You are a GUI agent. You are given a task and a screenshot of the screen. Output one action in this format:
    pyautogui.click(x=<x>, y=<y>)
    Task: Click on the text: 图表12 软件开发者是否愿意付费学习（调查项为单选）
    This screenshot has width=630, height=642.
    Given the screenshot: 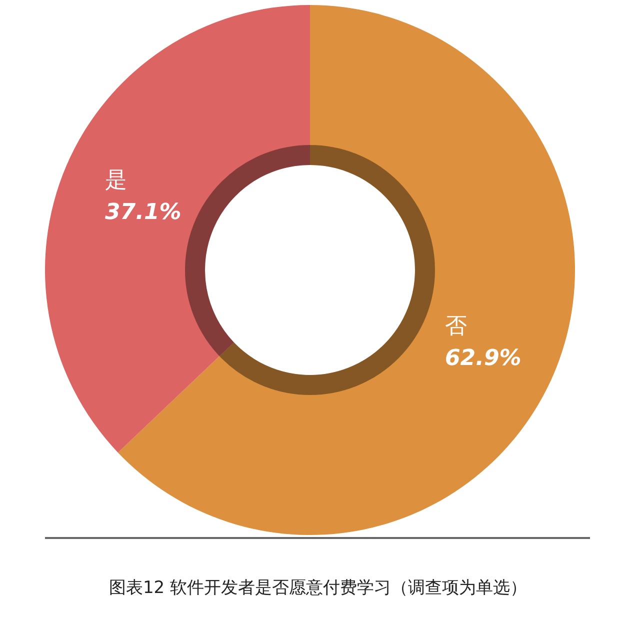 What is the action you would take?
    pyautogui.click(x=318, y=588)
    